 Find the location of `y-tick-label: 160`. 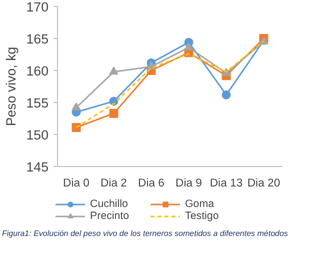

y-tick-label: 160 is located at coordinates (37, 71).